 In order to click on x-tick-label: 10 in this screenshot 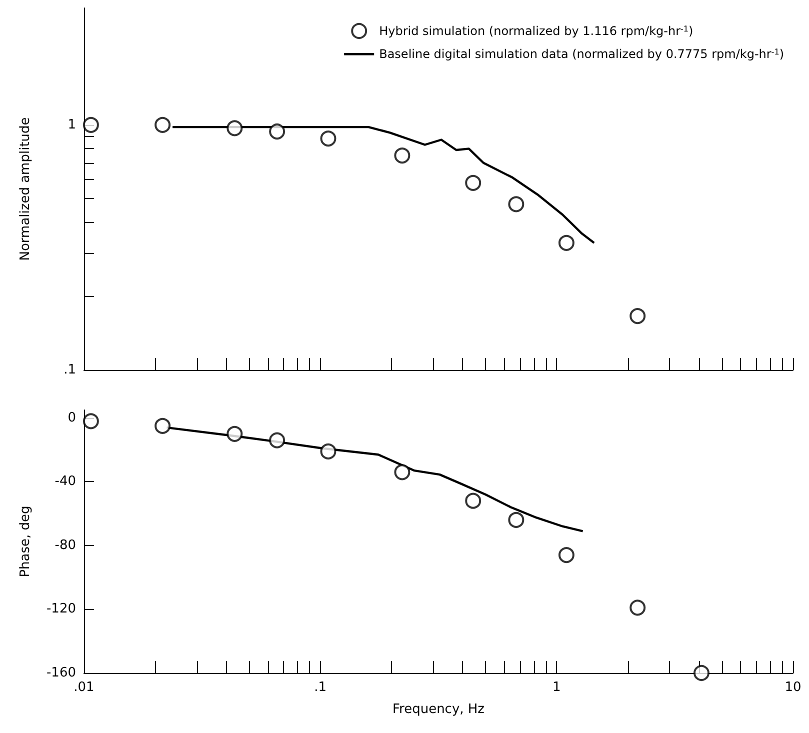, I will do `click(793, 687)`.